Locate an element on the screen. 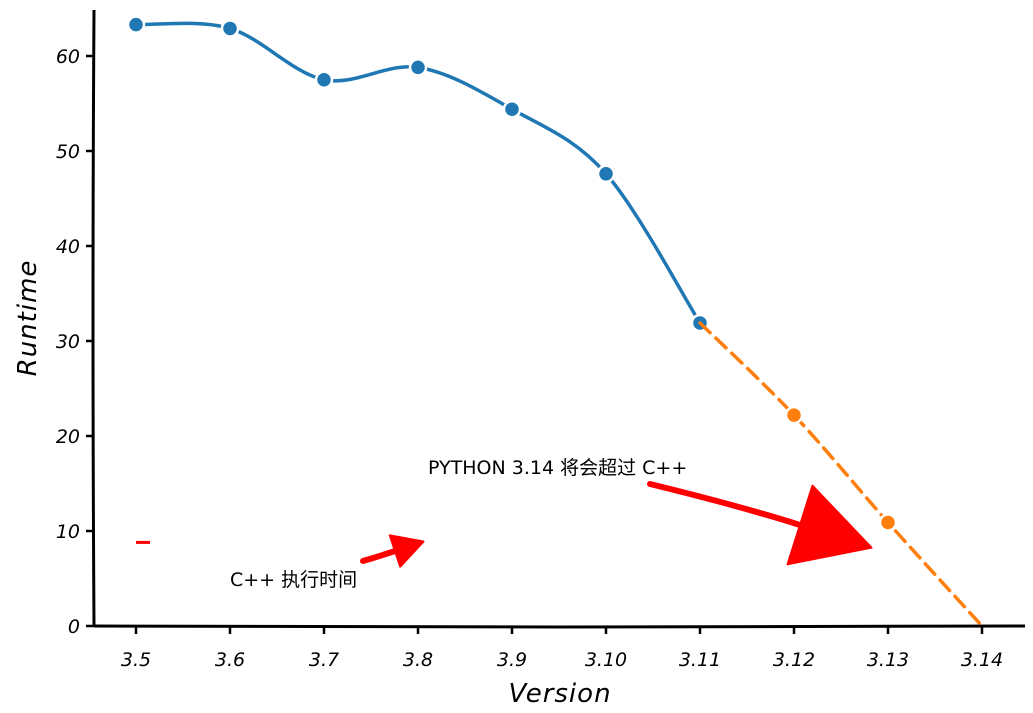 The width and height of the screenshot is (1033, 713). y-tick-label: 60 is located at coordinates (68, 57).